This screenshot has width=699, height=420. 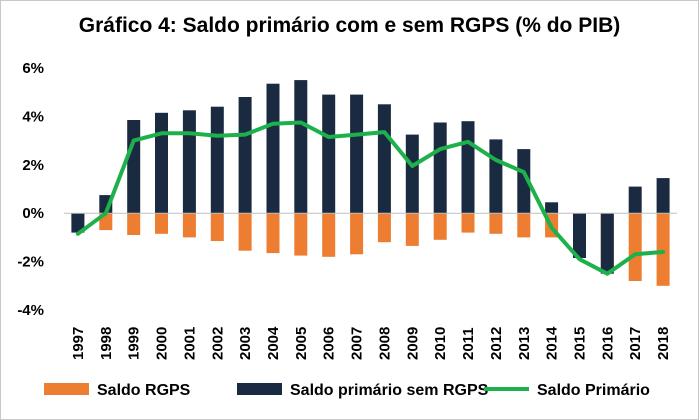 What do you see at coordinates (468, 343) in the screenshot?
I see `x-tick-label-2011: 2011` at bounding box center [468, 343].